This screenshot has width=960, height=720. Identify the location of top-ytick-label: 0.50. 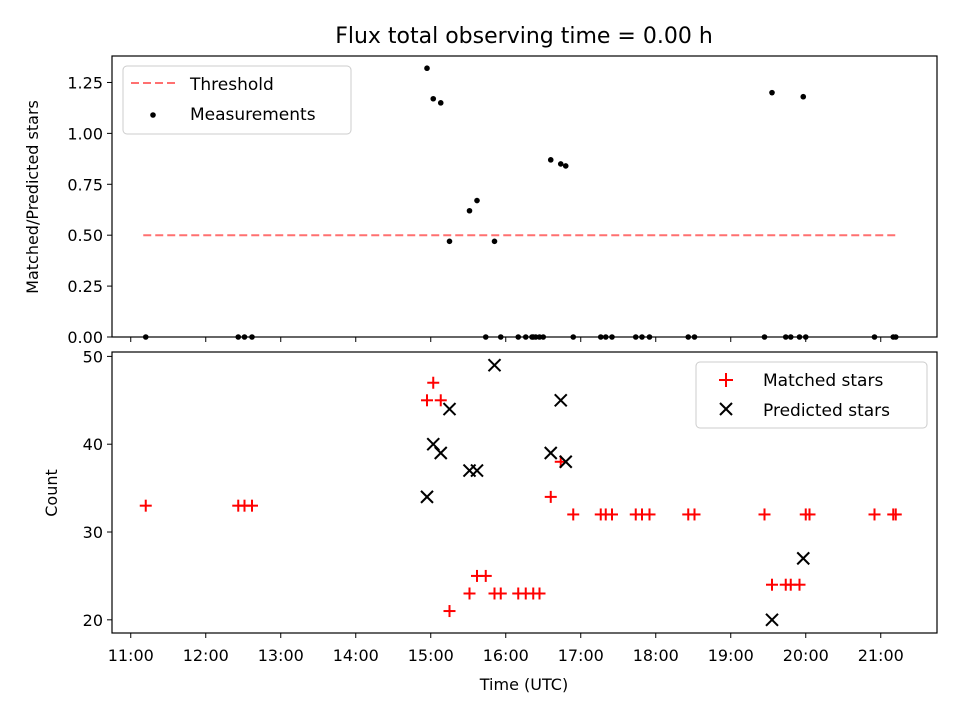
(85, 235).